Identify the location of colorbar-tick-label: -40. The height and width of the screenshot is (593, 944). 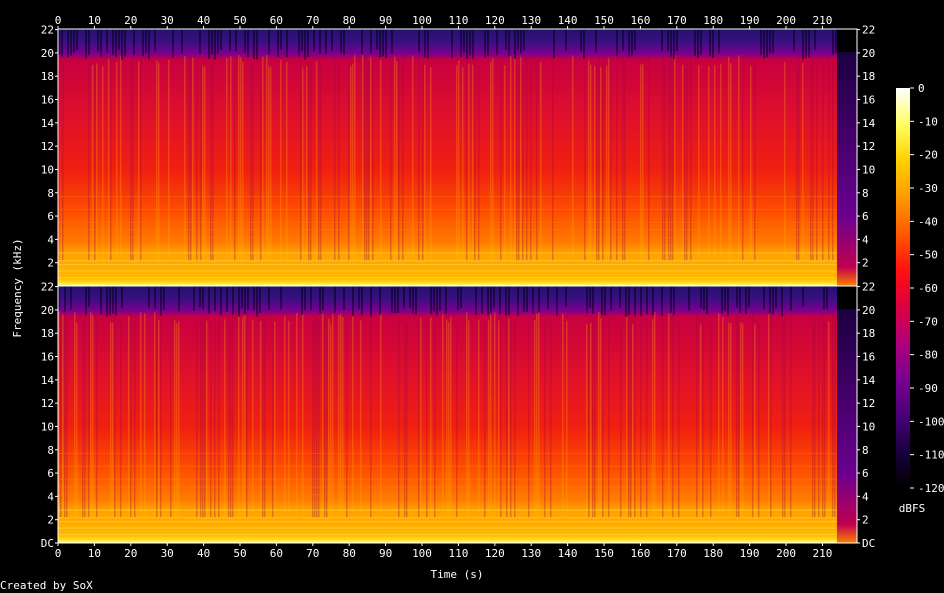
(928, 221).